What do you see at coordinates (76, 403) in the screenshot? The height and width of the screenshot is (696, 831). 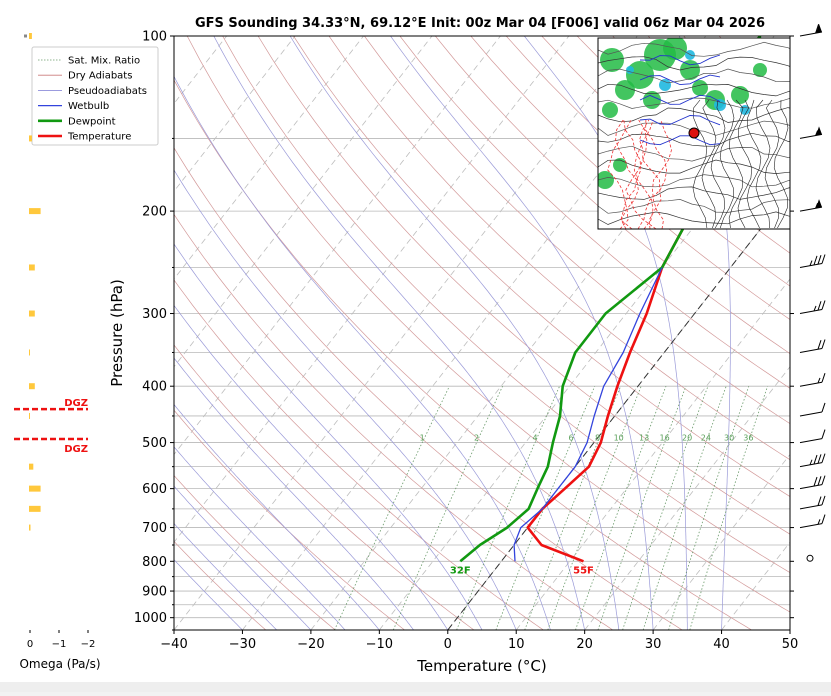 I see `dgz-label-top: DGZ` at bounding box center [76, 403].